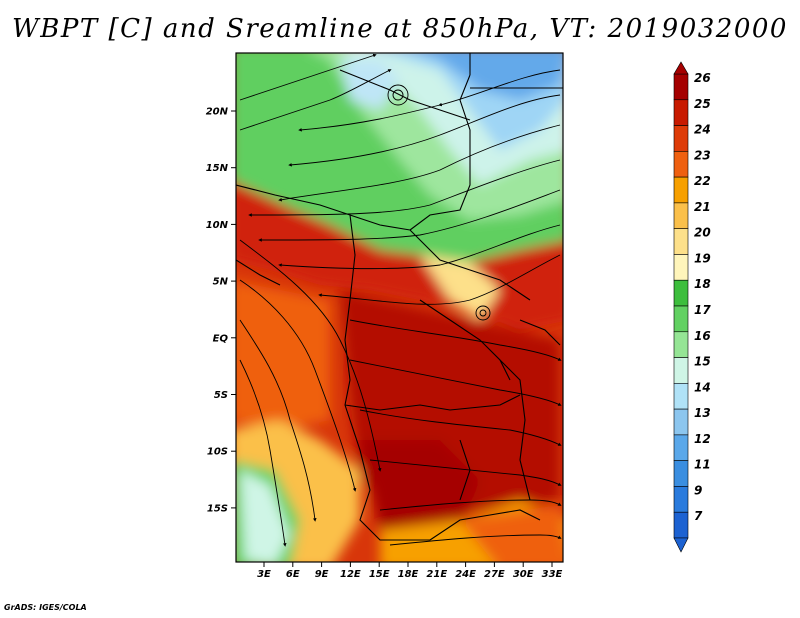  Describe the element at coordinates (702, 284) in the screenshot. I see `colorbar-label: 18` at that location.